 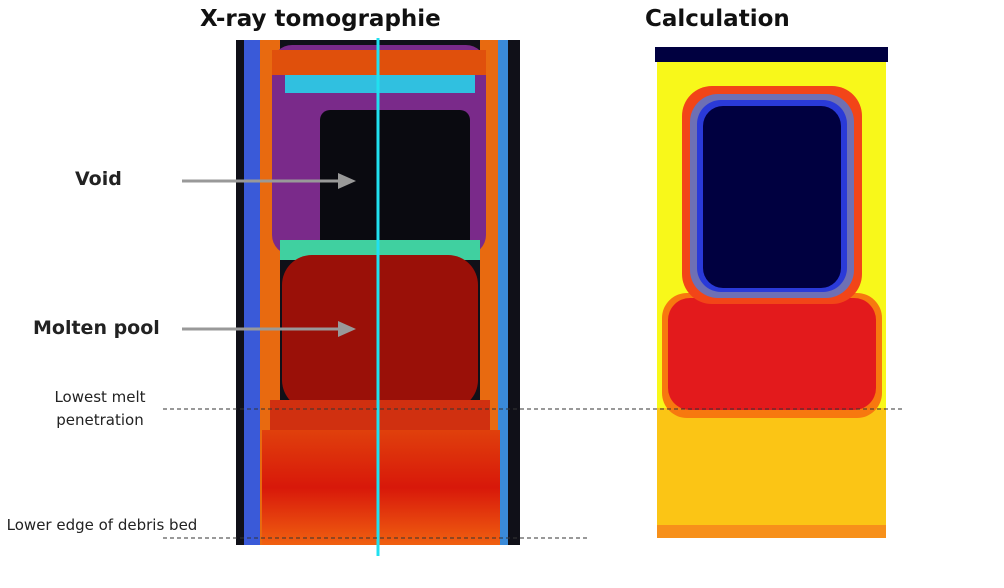 What do you see at coordinates (320, 19) in the screenshot?
I see `panel-title: X-ray tomographie` at bounding box center [320, 19].